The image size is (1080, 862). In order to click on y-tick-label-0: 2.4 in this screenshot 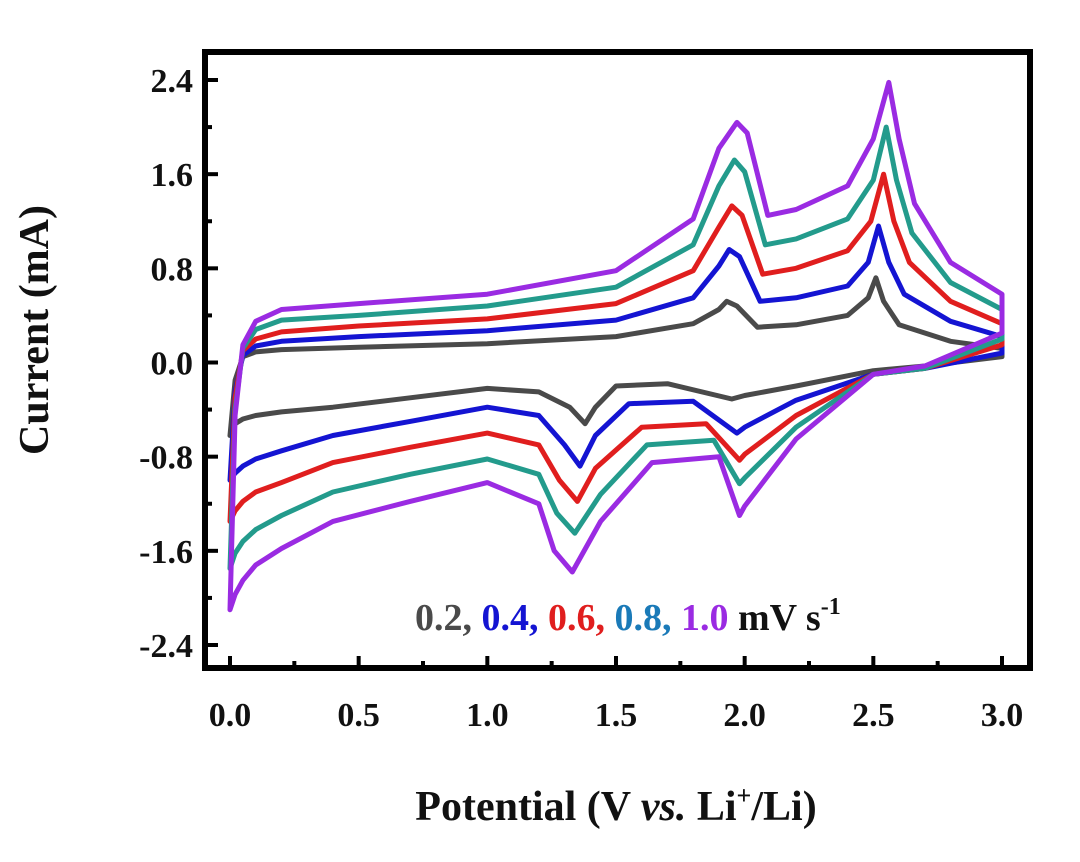, I will do `click(172, 81)`.